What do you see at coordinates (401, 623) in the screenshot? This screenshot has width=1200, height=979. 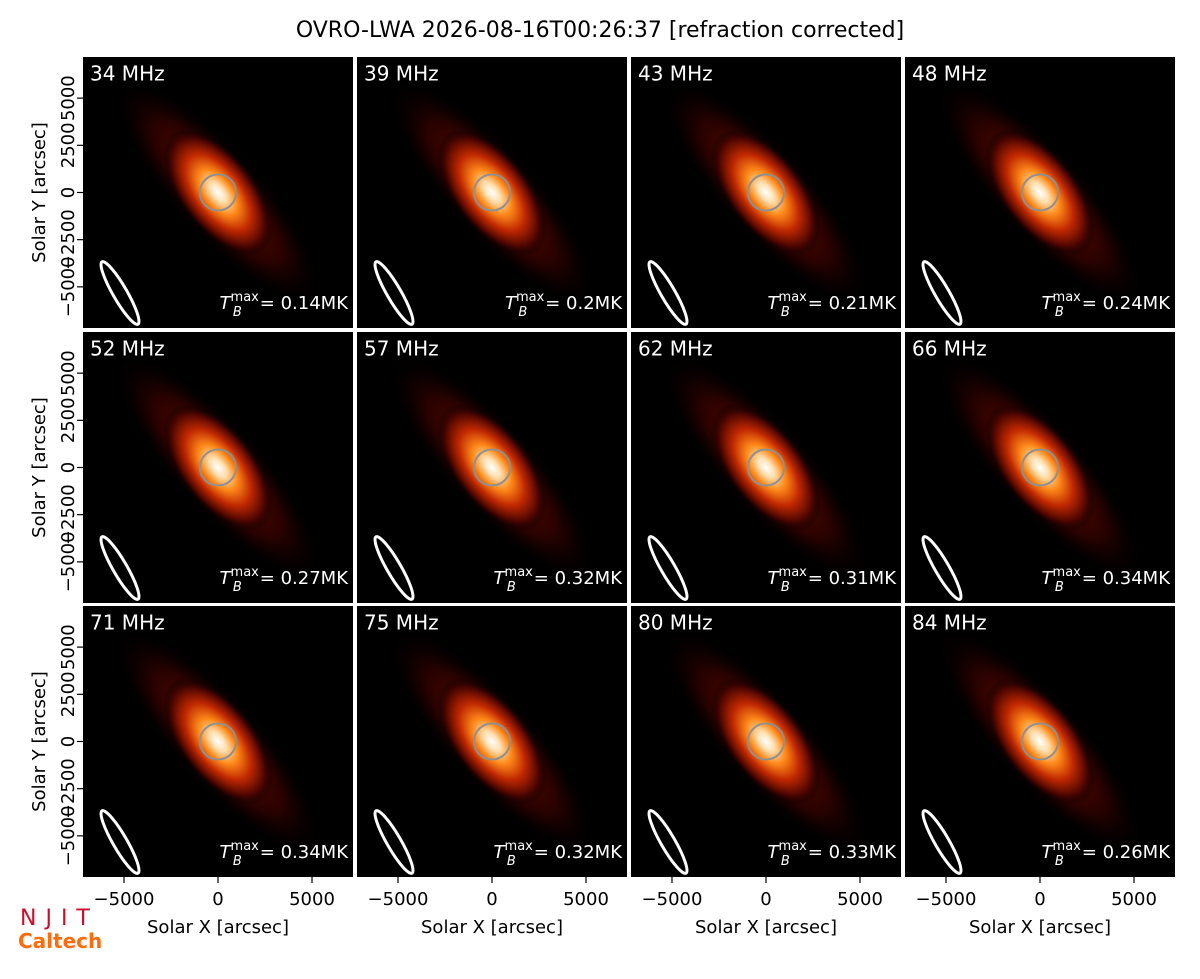 I see `frequency-label: 75 MHz` at bounding box center [401, 623].